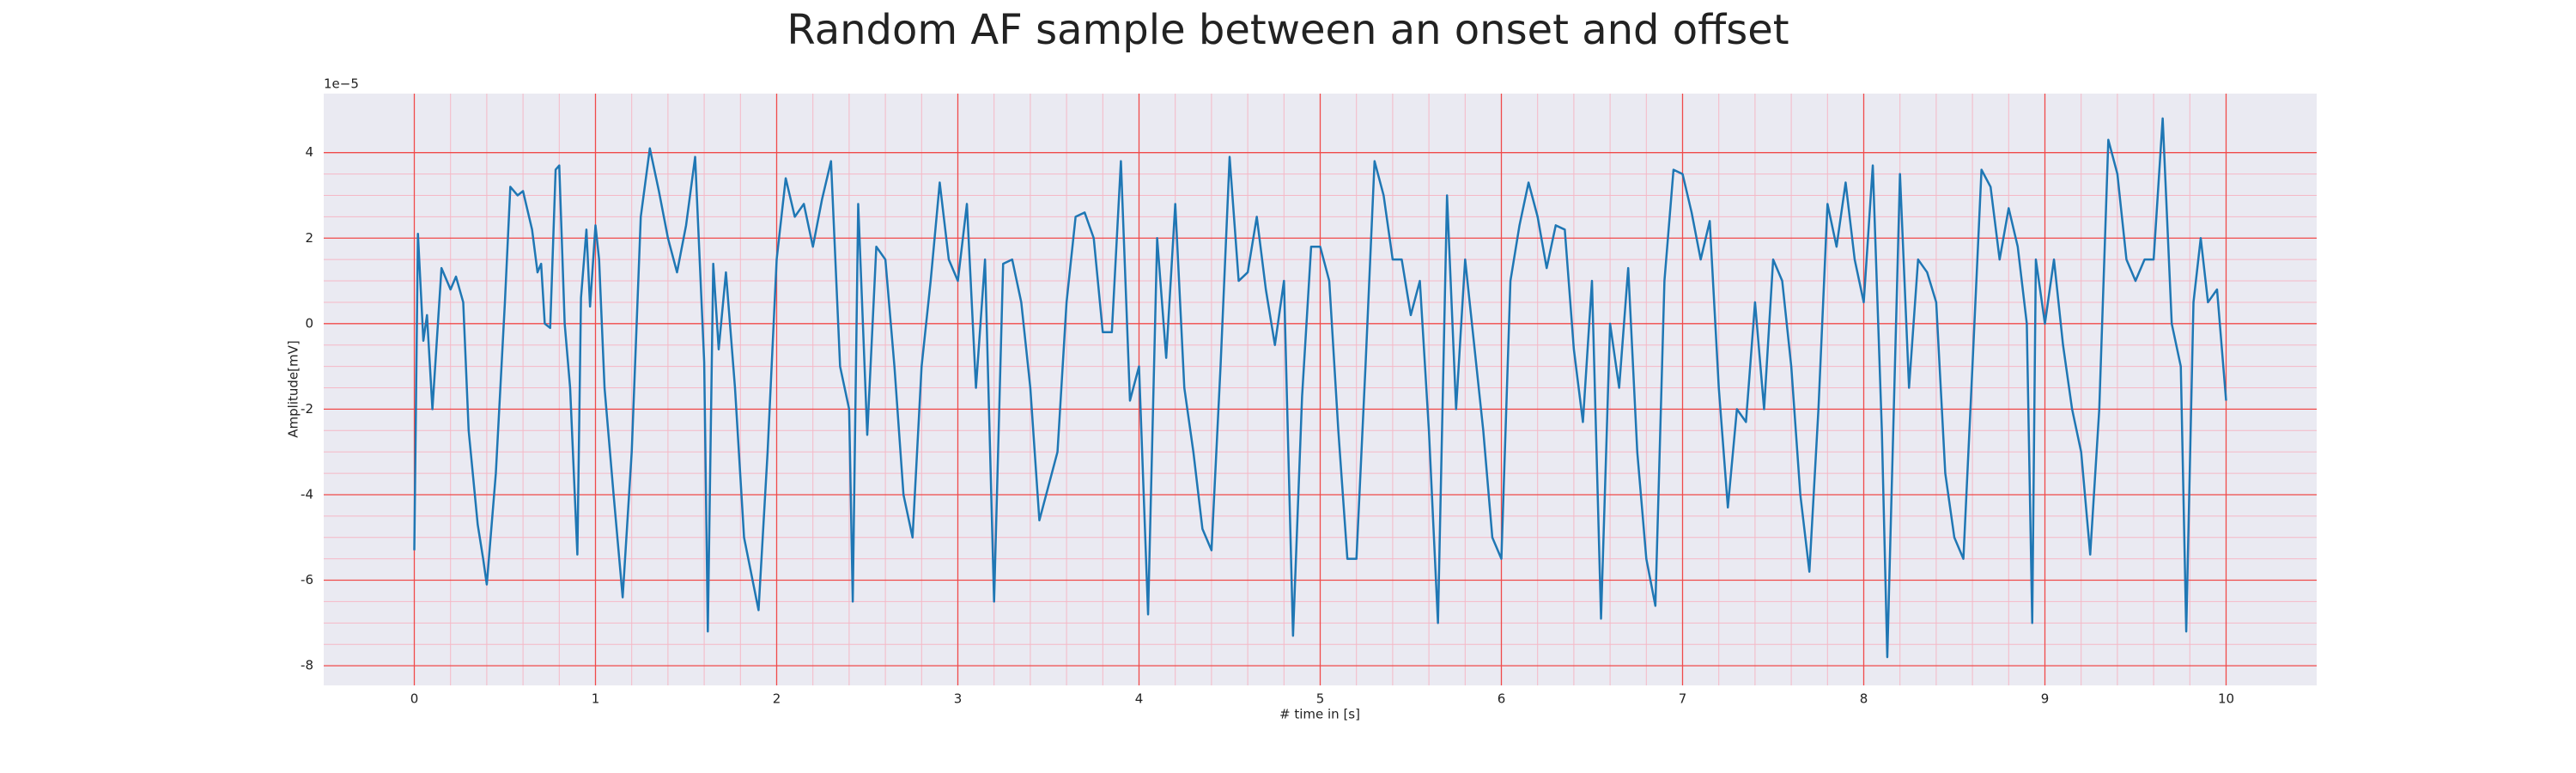 The height and width of the screenshot is (773, 2576). I want to click on x-tick-label: 10, so click(2226, 699).